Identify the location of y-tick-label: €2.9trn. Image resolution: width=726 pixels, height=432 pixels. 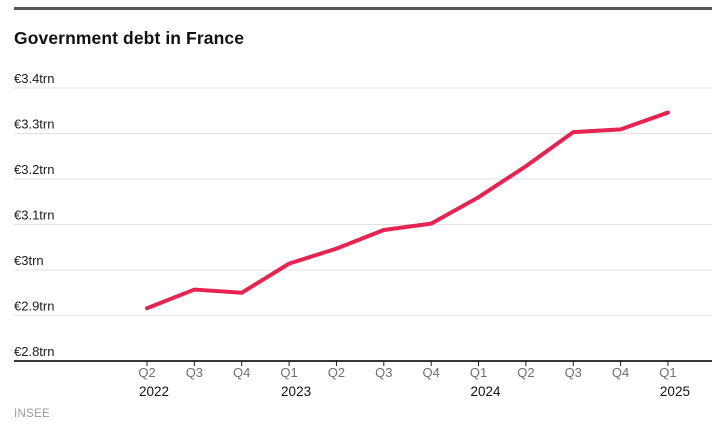
(34, 306).